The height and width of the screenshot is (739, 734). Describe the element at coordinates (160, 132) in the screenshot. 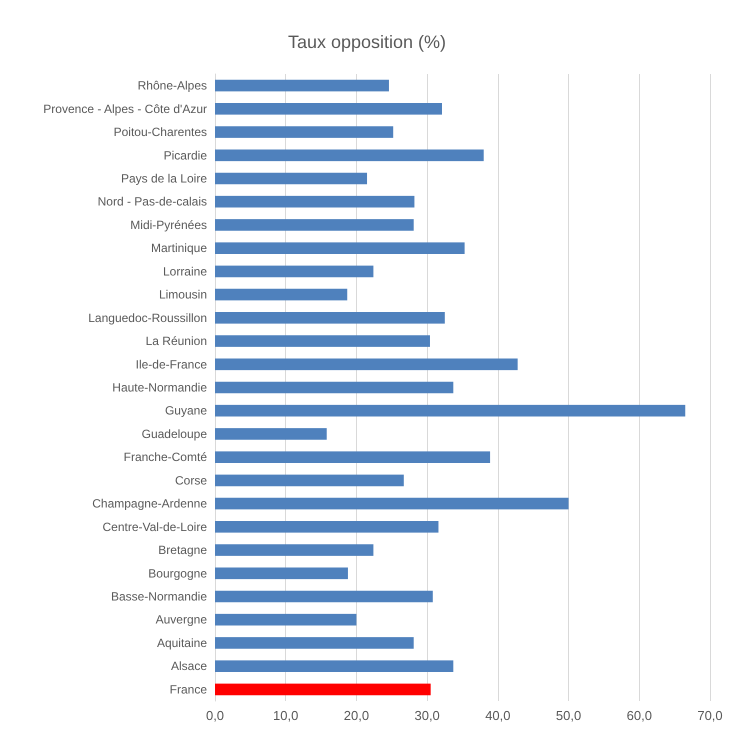

I see `y-tick-label: Poitou-Charentes` at that location.